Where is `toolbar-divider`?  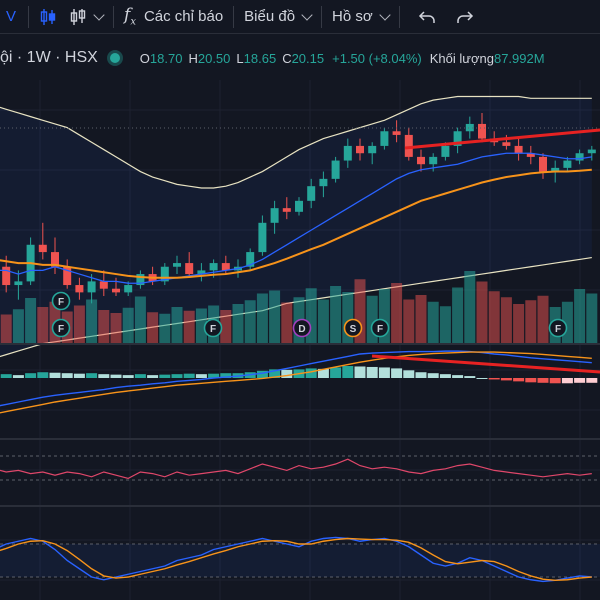
toolbar-divider is located at coordinates (234, 16).